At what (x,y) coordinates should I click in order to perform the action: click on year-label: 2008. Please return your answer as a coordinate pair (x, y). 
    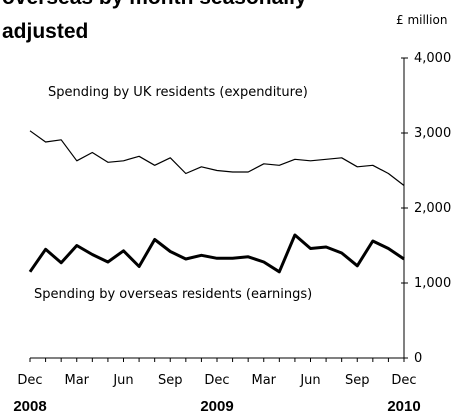
    Looking at the image, I should click on (29, 406).